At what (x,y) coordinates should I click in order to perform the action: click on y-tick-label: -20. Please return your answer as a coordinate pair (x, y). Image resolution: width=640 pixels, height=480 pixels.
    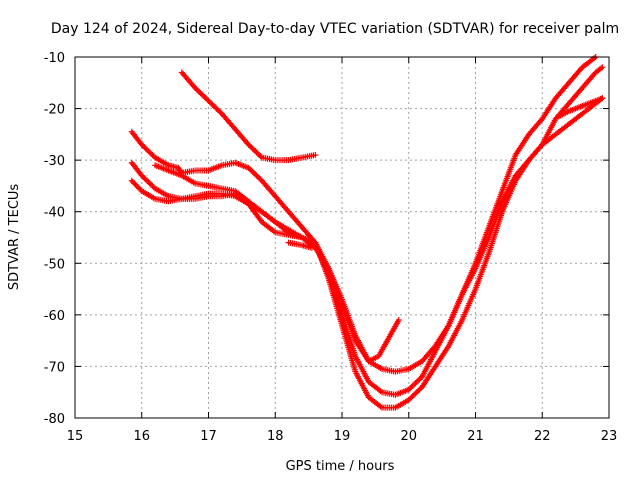
    Looking at the image, I should click on (54, 110).